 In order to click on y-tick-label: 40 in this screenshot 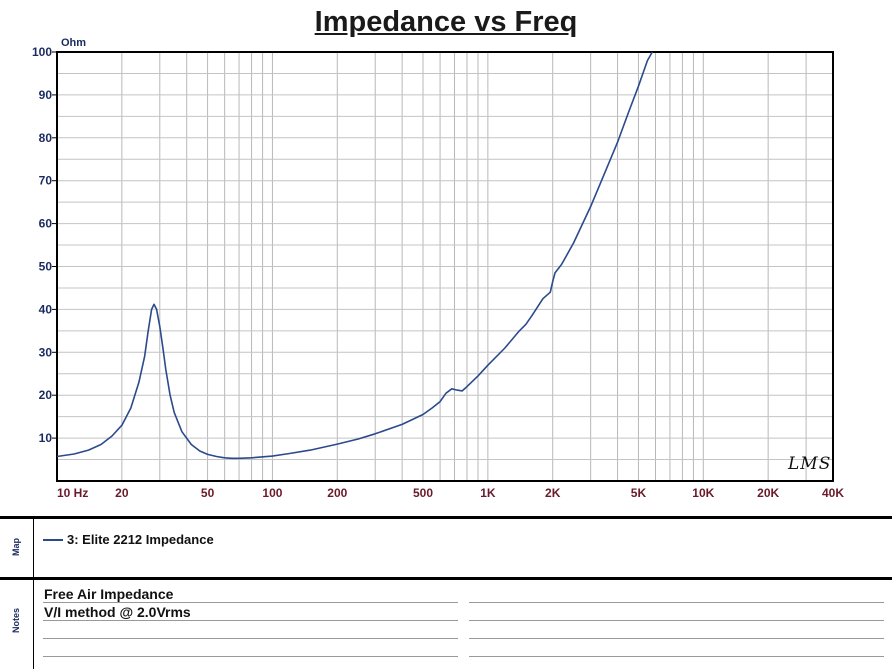, I will do `click(46, 309)`.